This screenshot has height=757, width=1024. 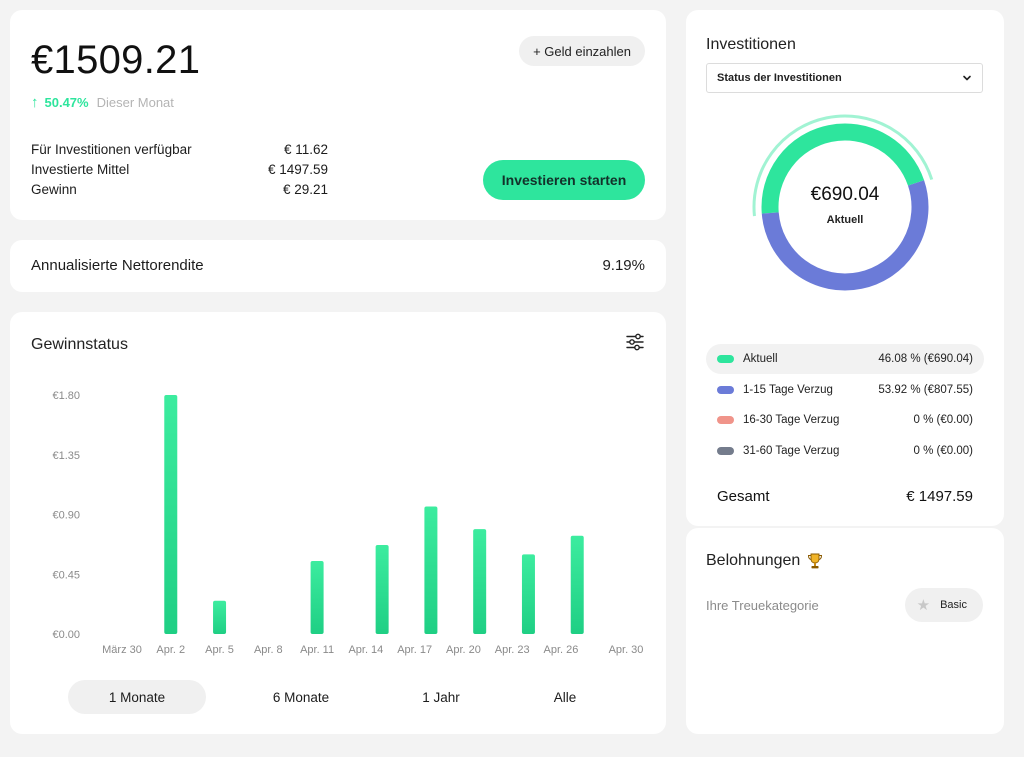 I want to click on x-tick-label: Apr. 26, so click(x=561, y=650).